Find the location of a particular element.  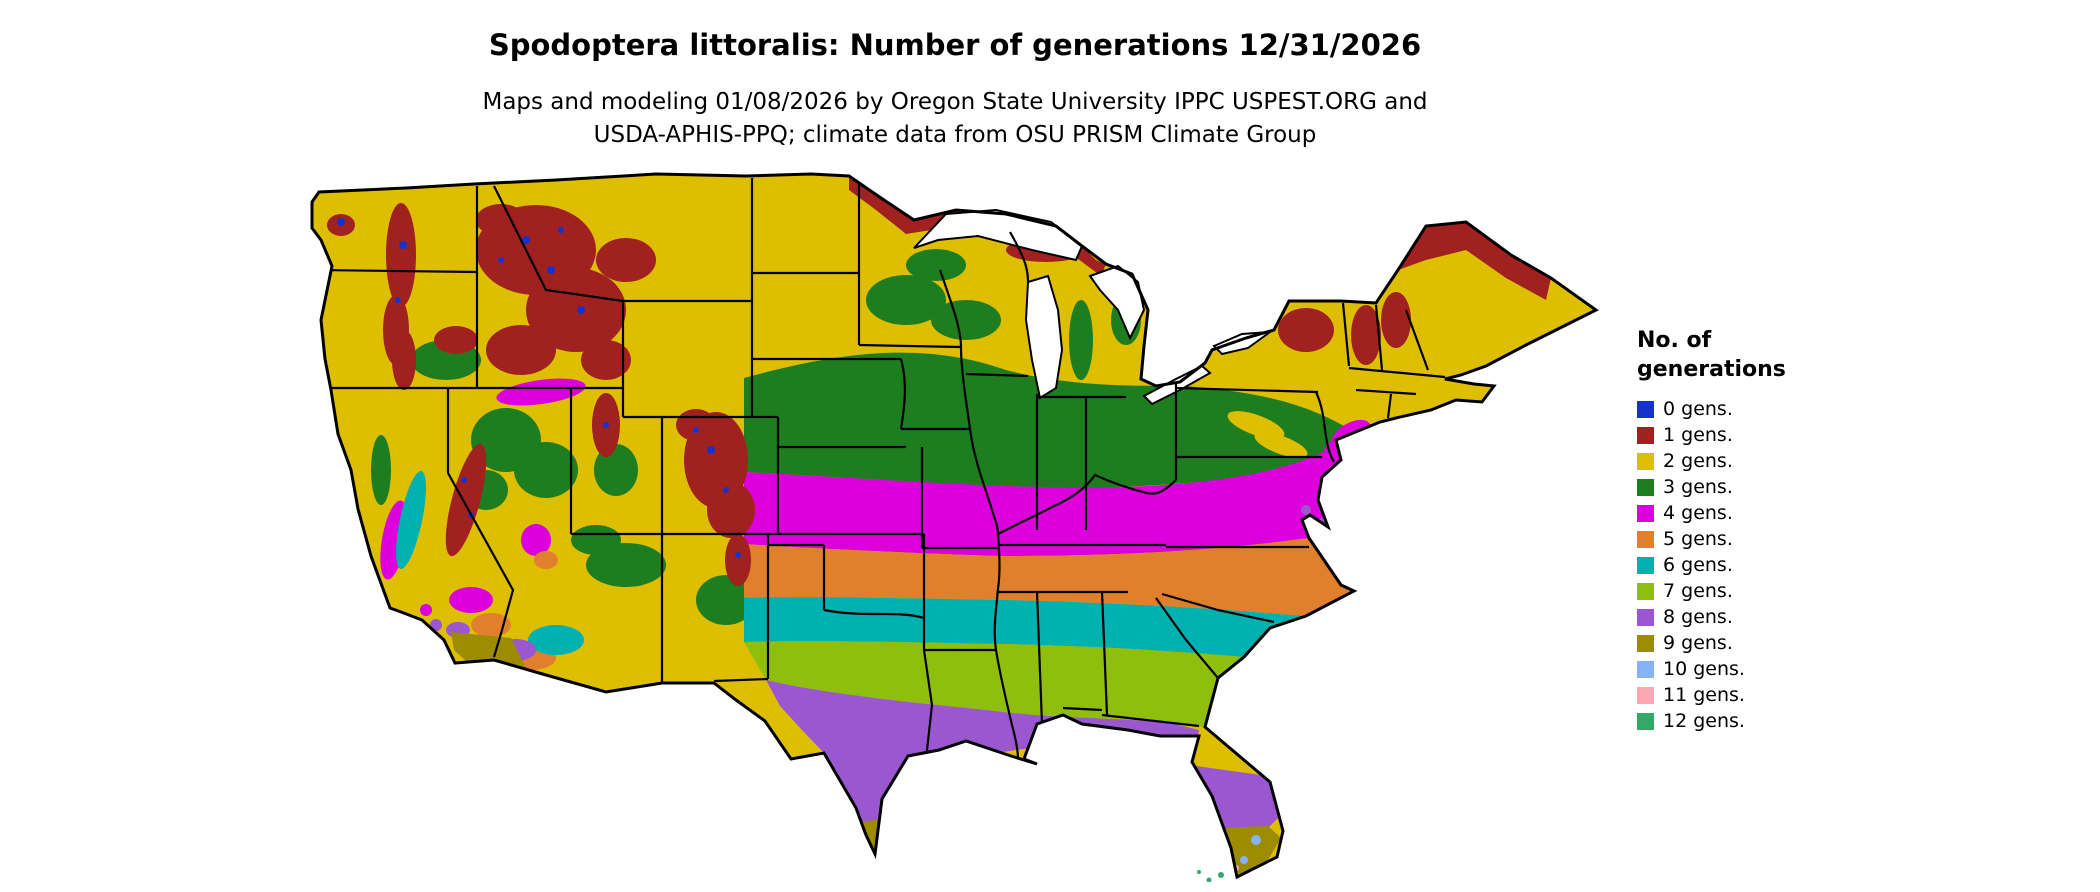

legend-item: 8 gens. is located at coordinates (1711, 617).